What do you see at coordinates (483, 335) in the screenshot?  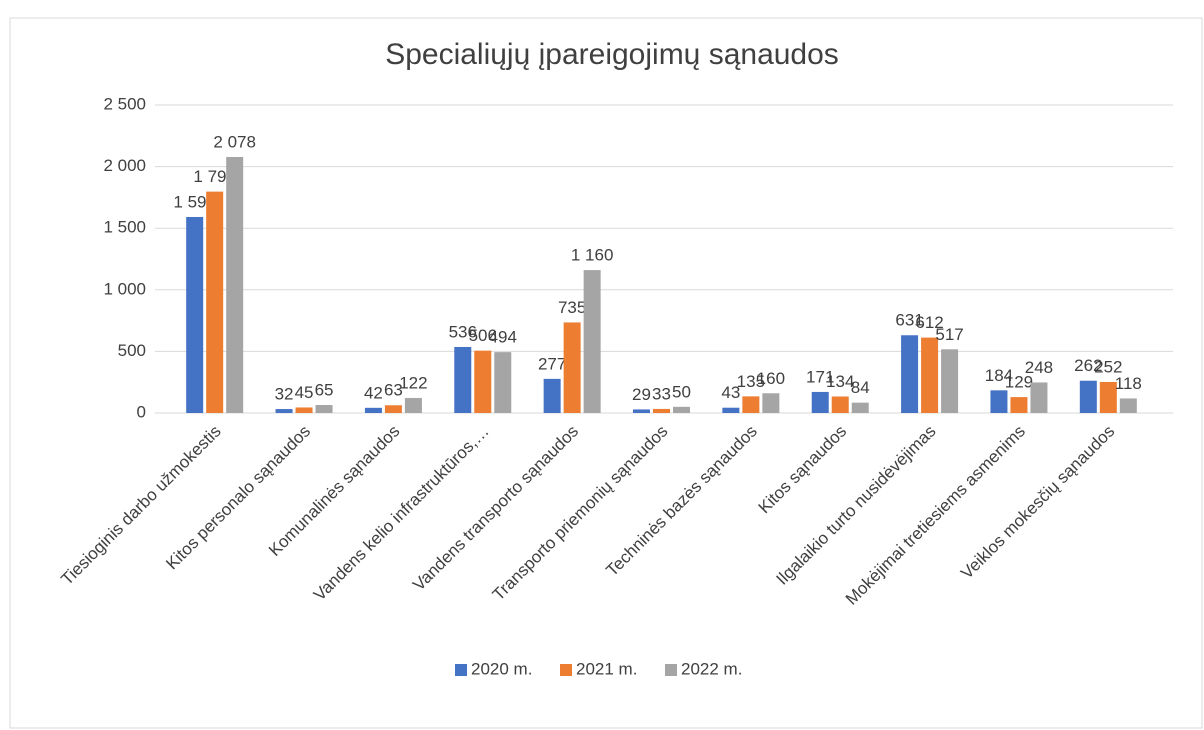 I see `value-label: 506` at bounding box center [483, 335].